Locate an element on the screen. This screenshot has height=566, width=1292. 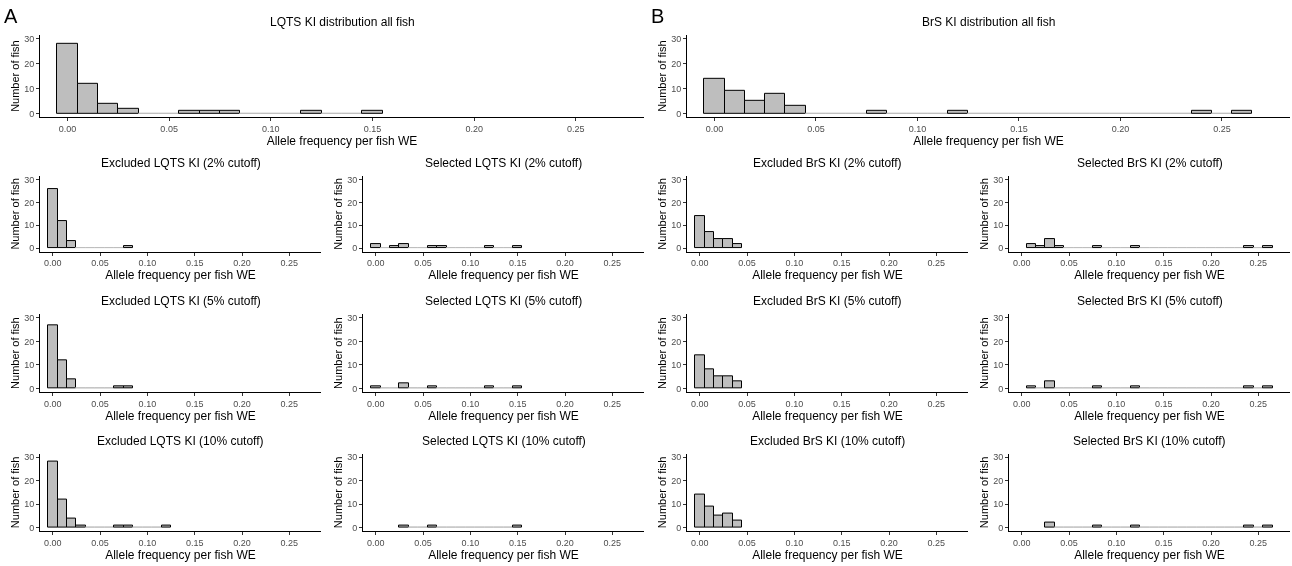
chart-title: BrS KI distribution all fish is located at coordinates (989, 22).